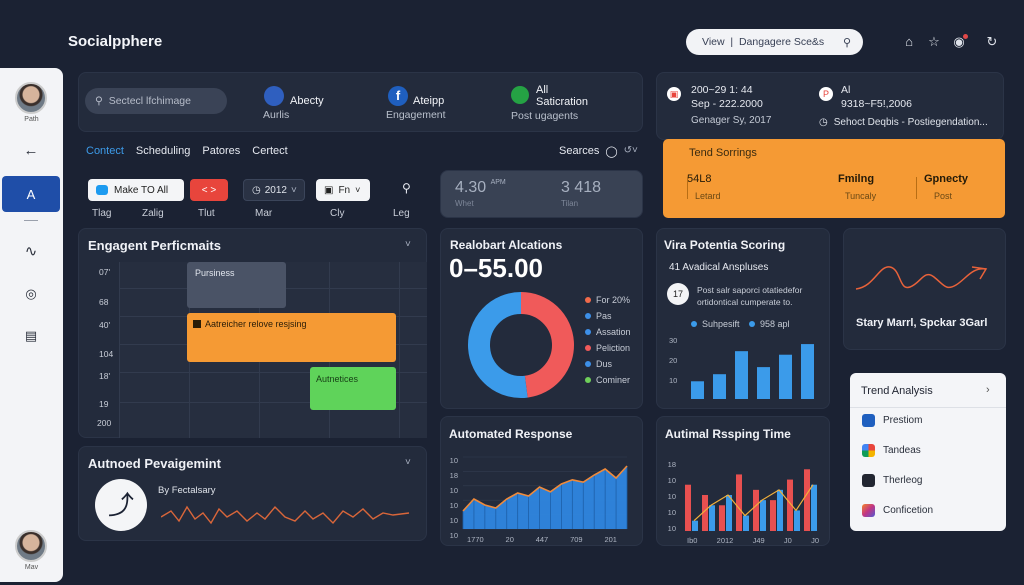  I want to click on x-tick: 1770, so click(475, 539).